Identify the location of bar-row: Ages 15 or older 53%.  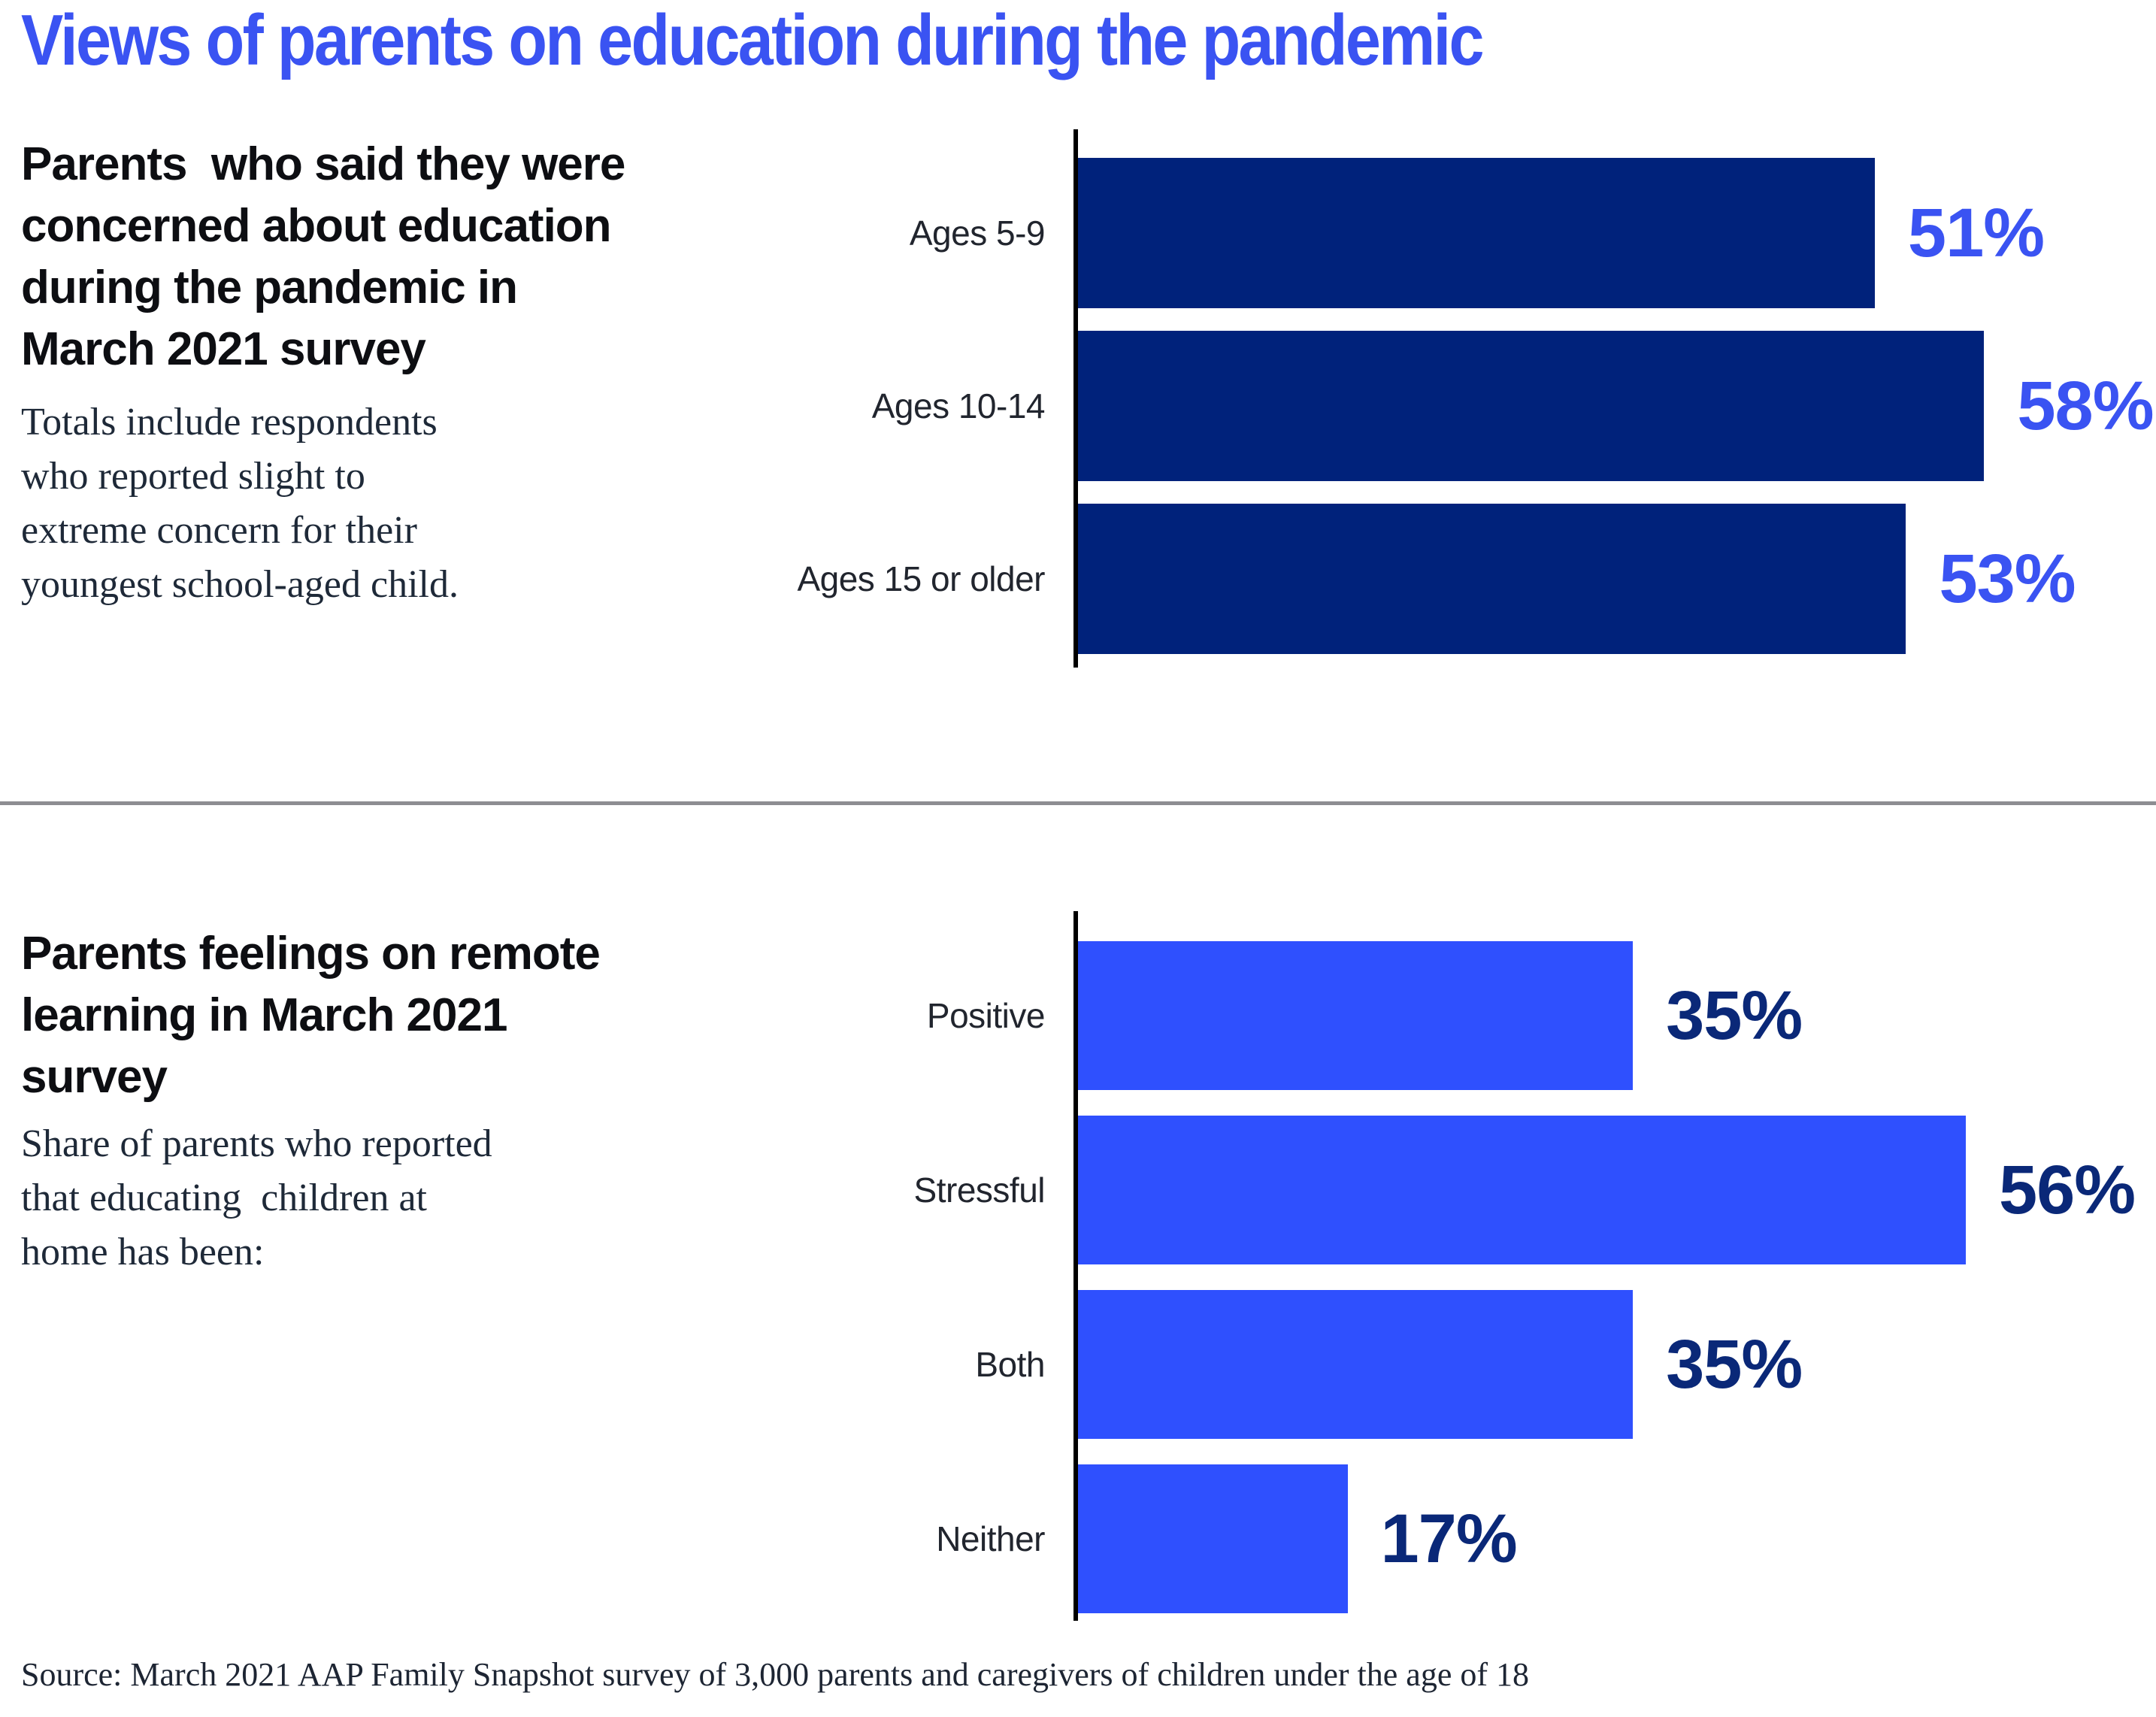
(1078, 579).